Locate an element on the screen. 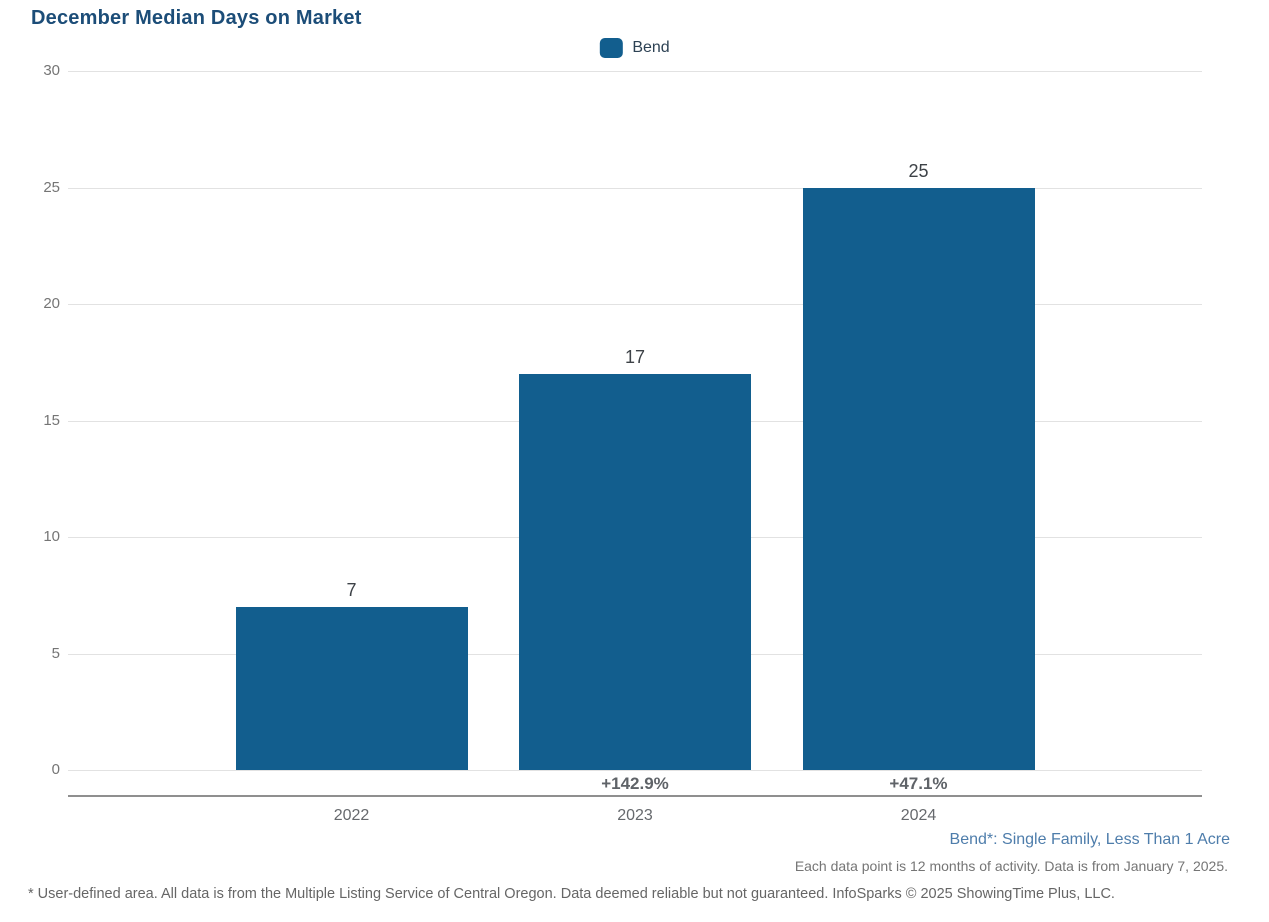 This screenshot has height=922, width=1269. legend-label: Bend is located at coordinates (651, 47).